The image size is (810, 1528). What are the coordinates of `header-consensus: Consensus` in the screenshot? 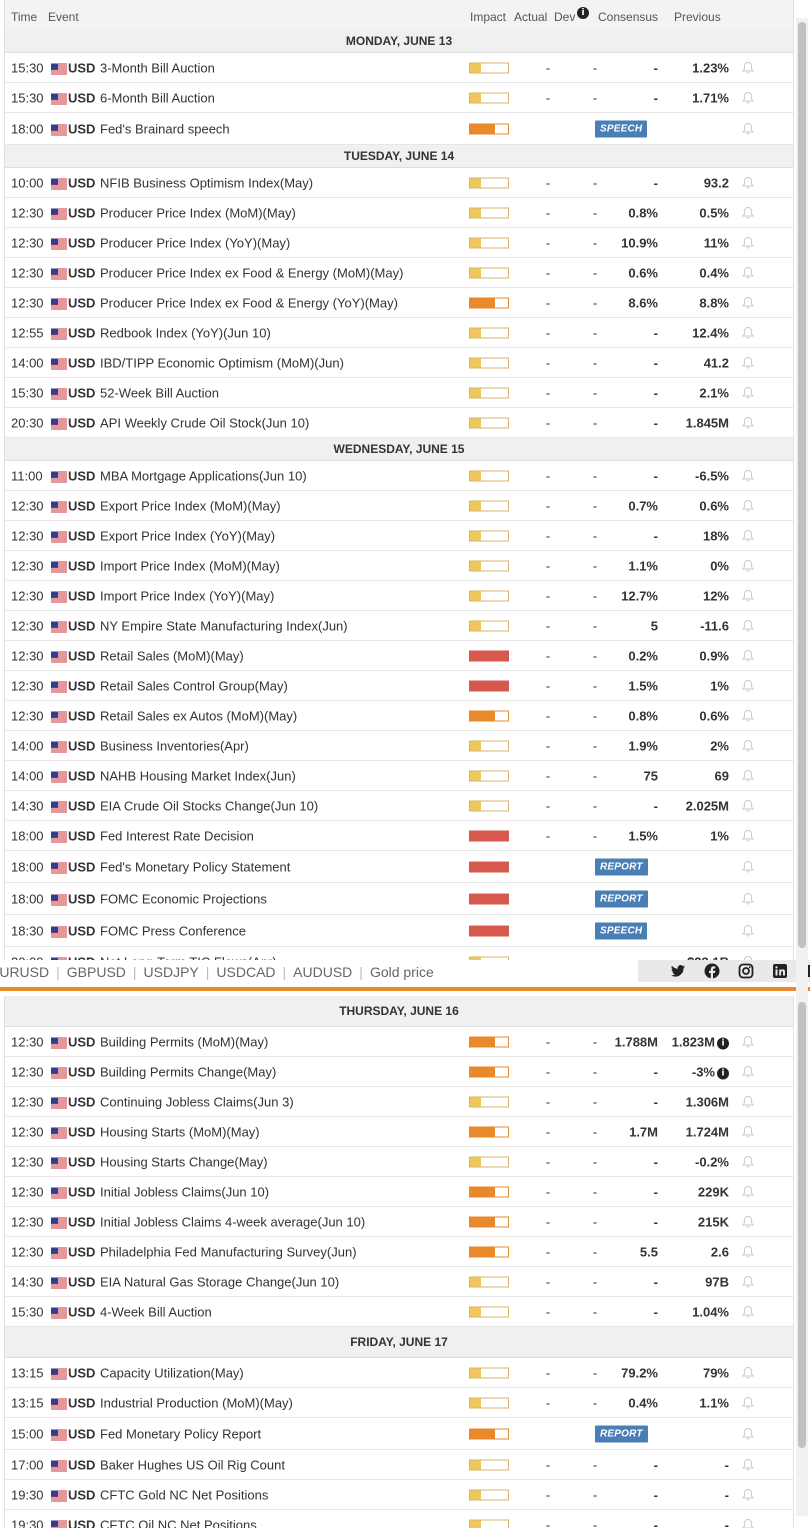 It's located at (628, 17).